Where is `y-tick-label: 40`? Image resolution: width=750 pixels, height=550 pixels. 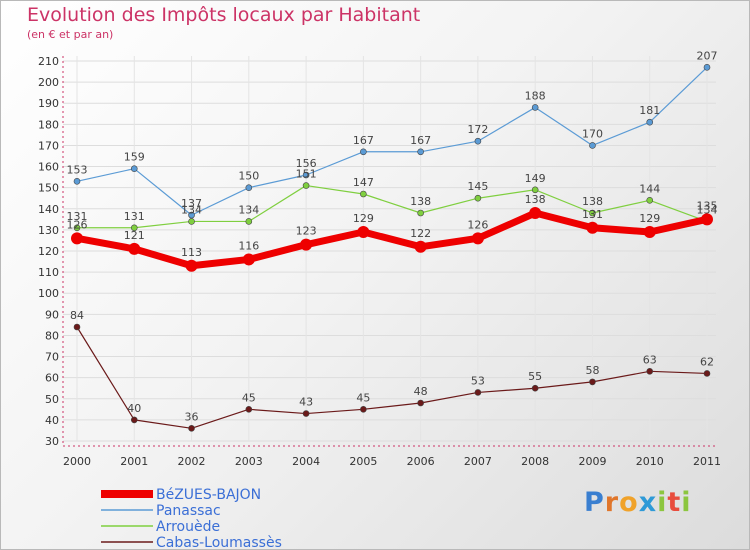 y-tick-label: 40 is located at coordinates (52, 420).